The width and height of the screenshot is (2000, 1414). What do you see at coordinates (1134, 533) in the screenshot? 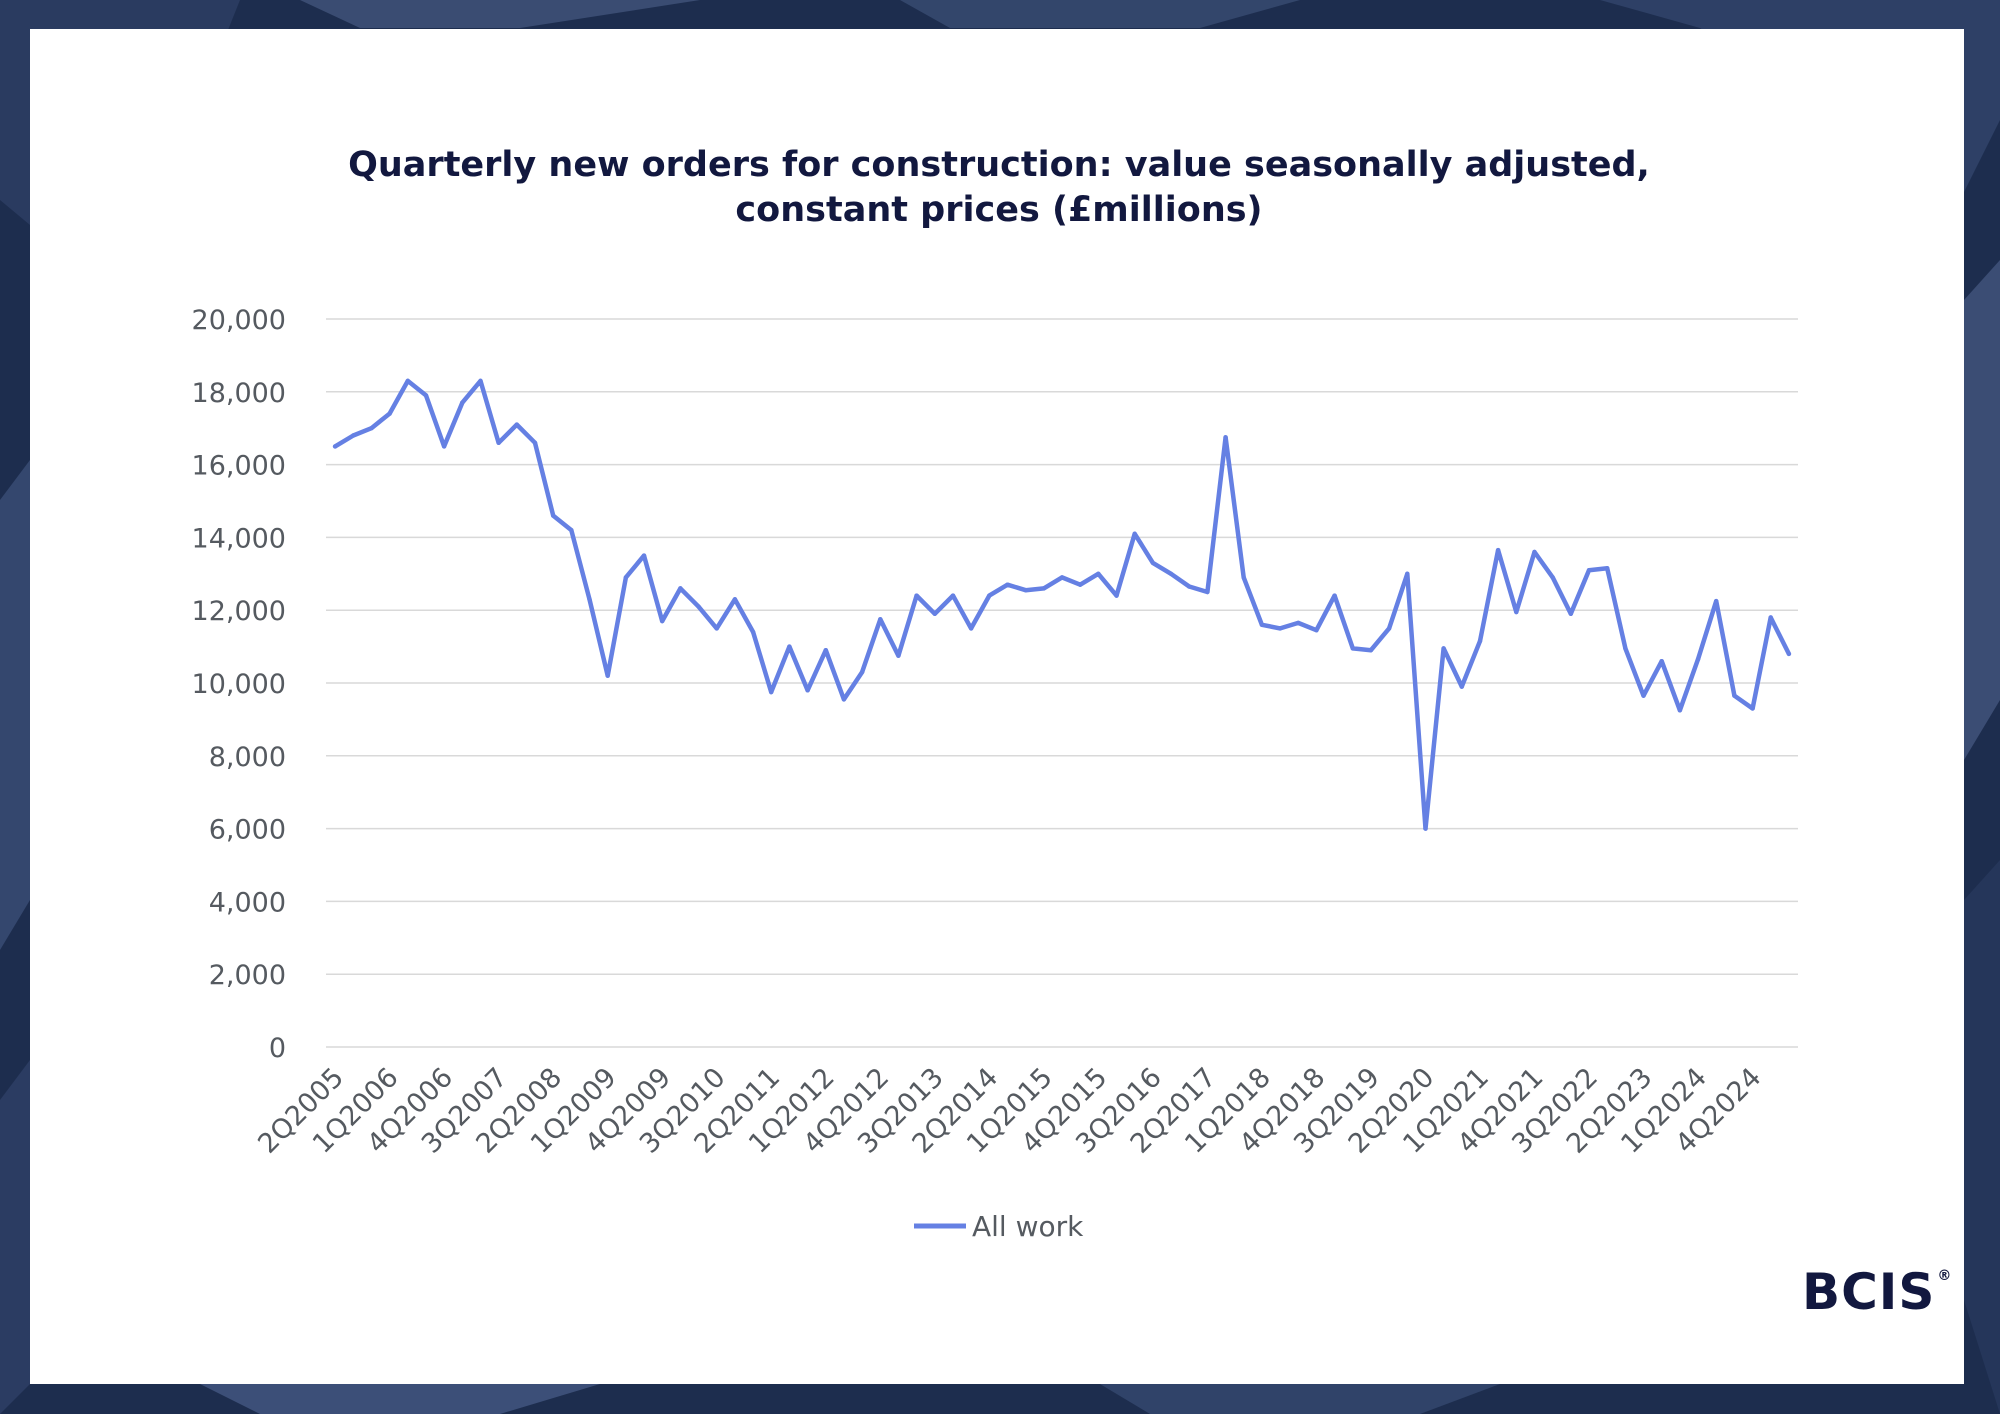
I see `data-point-2Q2016` at bounding box center [1134, 533].